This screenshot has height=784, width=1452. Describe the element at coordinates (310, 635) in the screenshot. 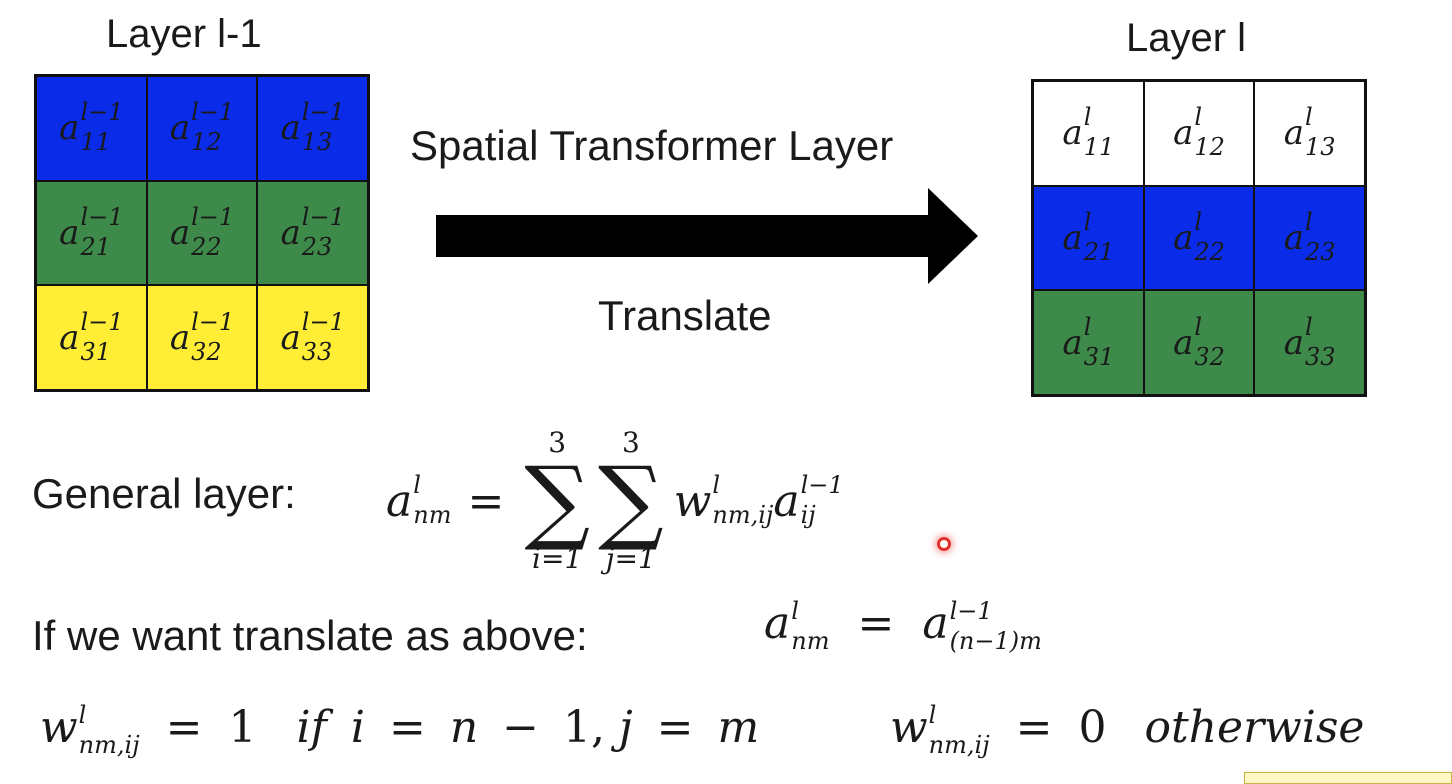

I see `translate-label: If we want translate as above:` at that location.